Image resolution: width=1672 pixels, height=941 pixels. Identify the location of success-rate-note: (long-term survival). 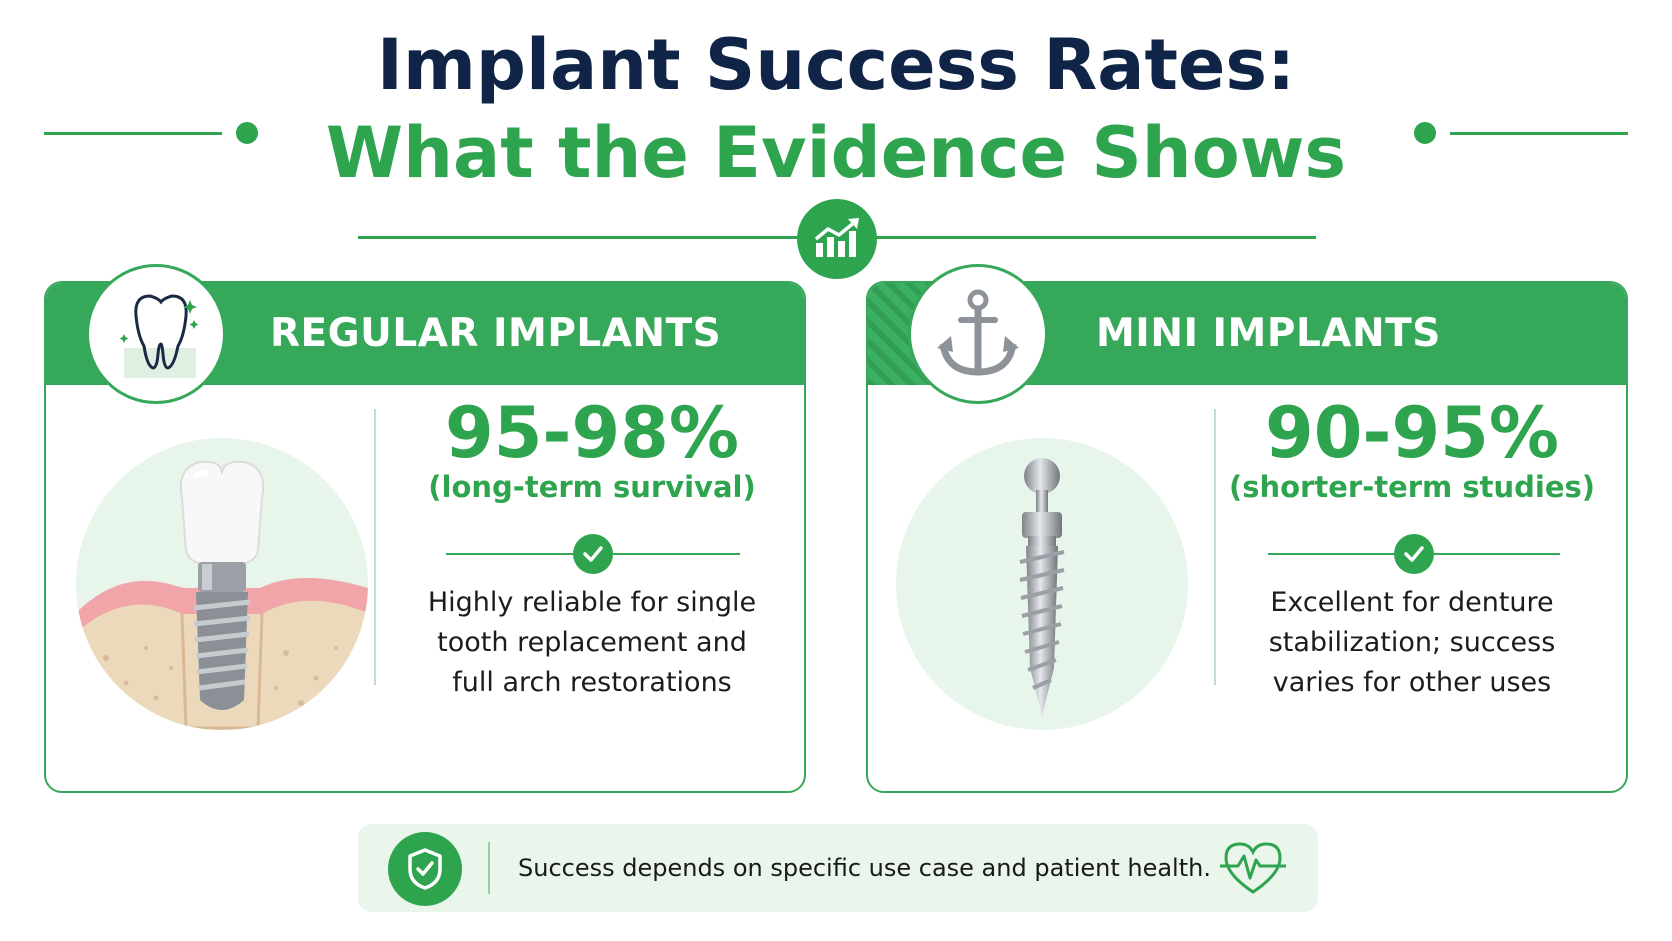
(592, 487).